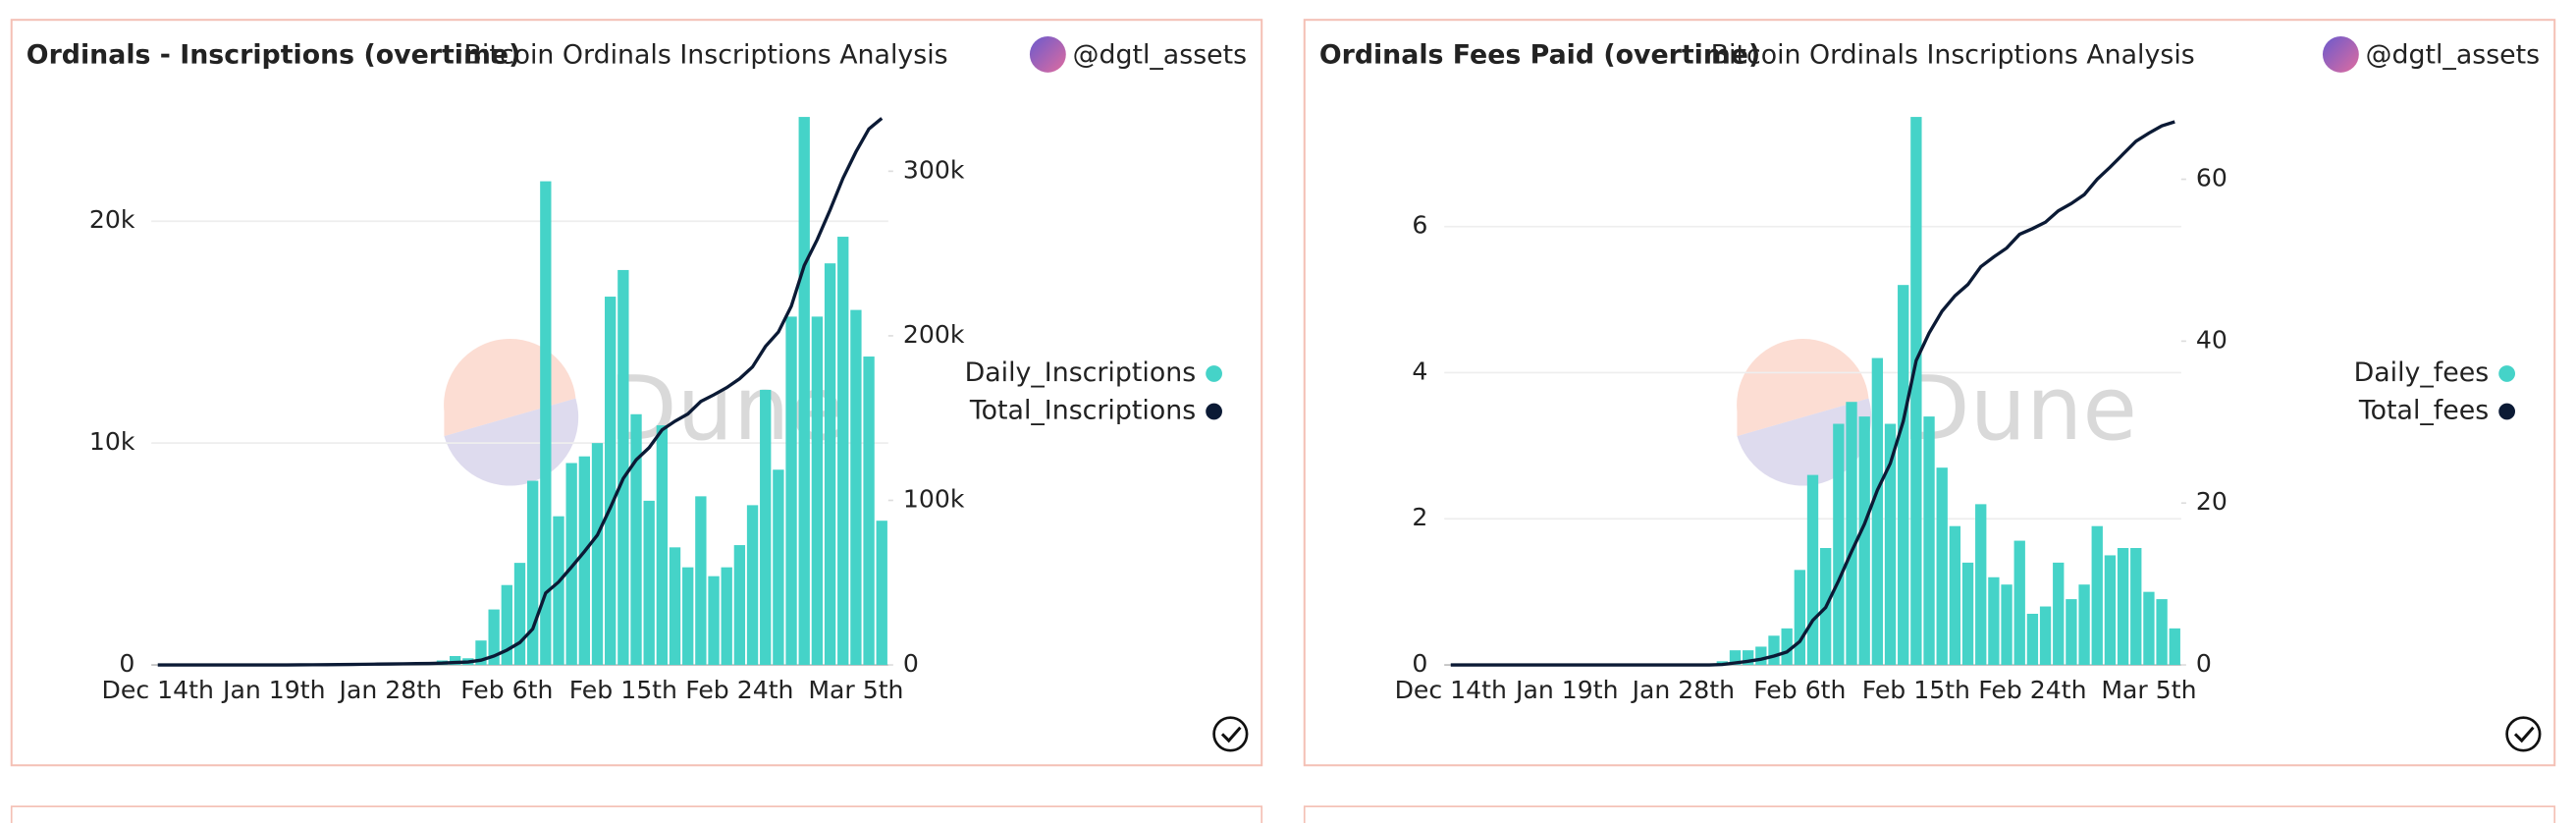 This screenshot has height=823, width=2576. Describe the element at coordinates (934, 170) in the screenshot. I see `y2-tick-label: 300k` at that location.